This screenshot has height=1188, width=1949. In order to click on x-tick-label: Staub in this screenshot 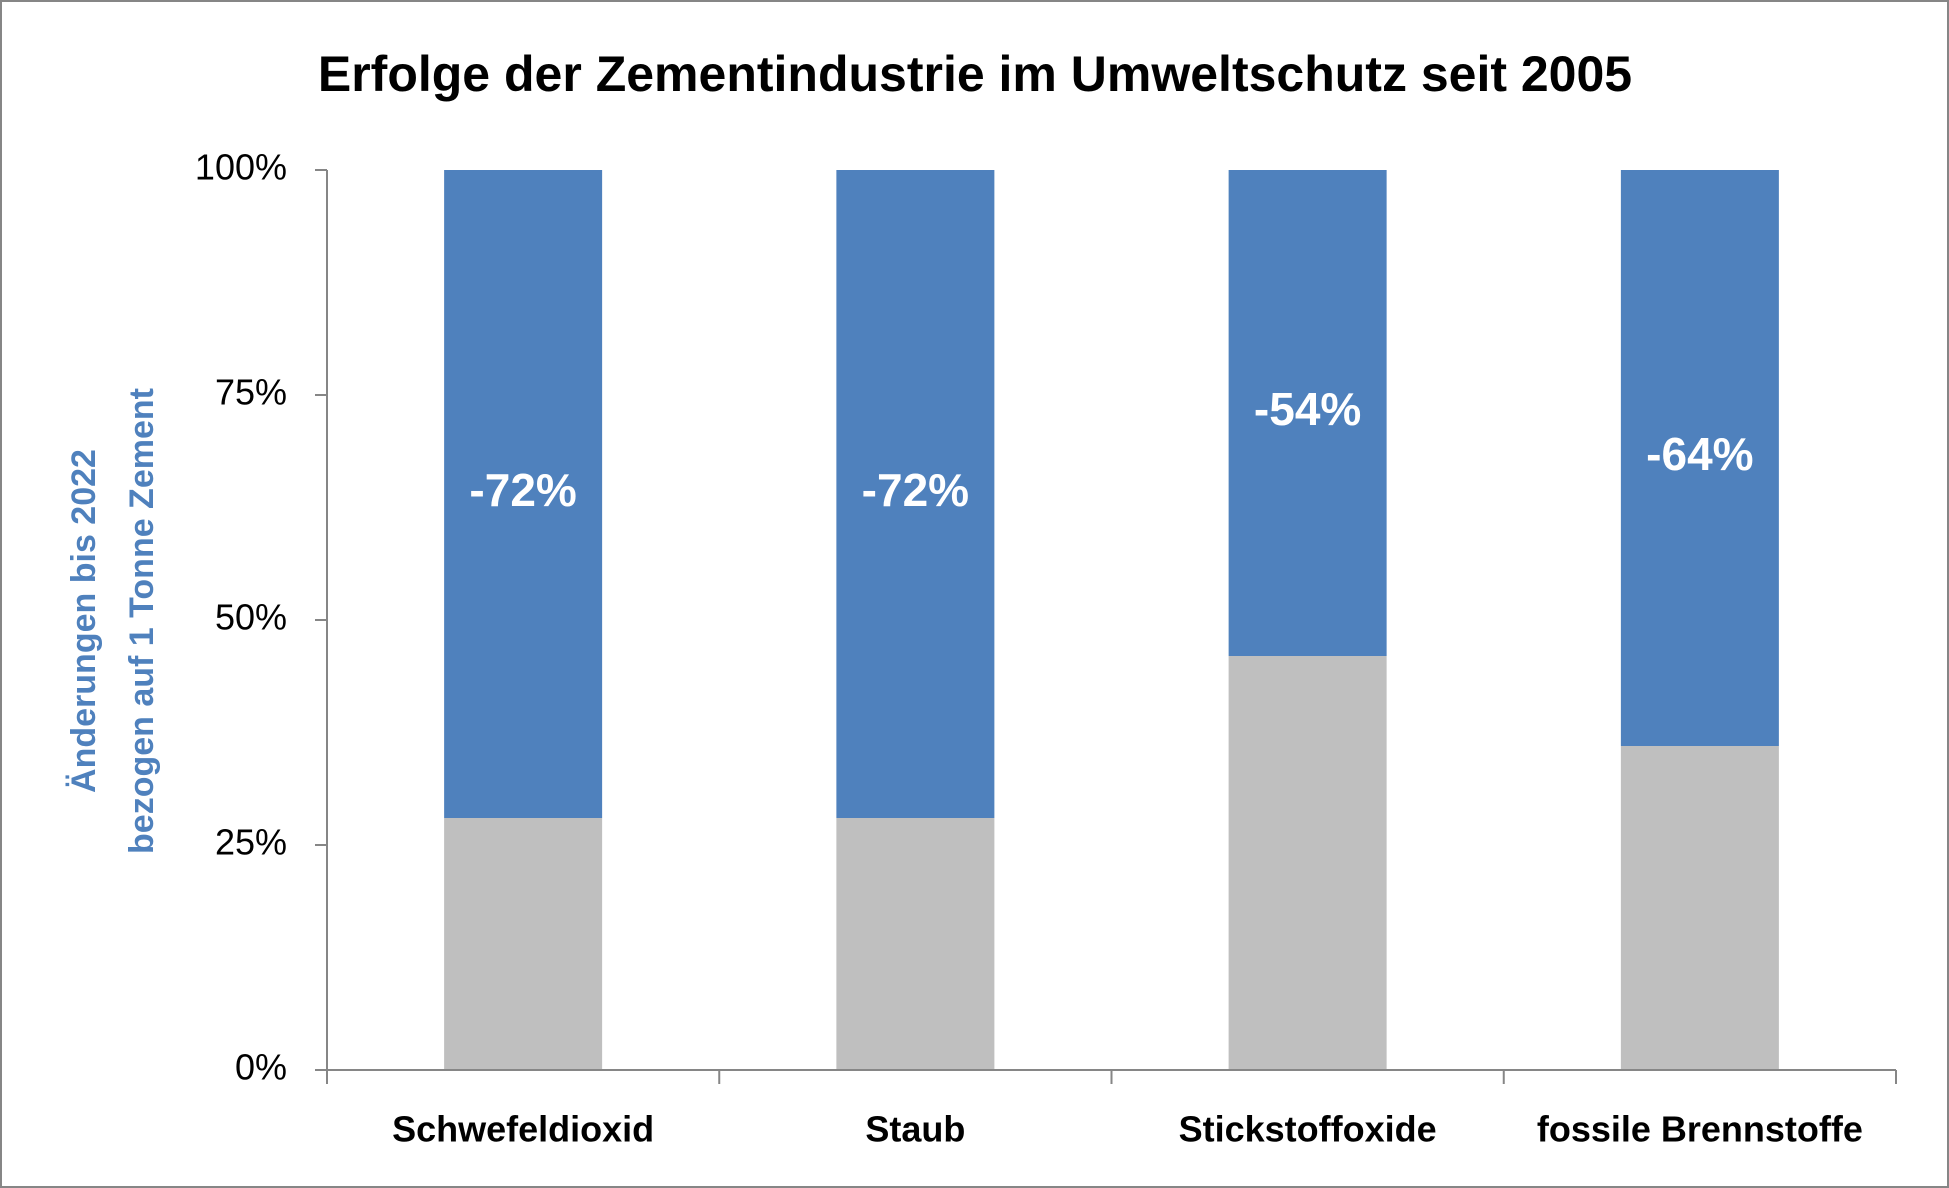, I will do `click(915, 1129)`.